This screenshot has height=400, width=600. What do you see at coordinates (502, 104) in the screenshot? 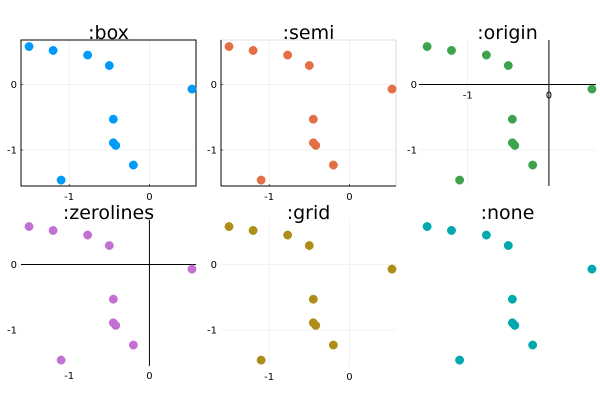
I see `subplot-origin: :origin -1 0 -1 0` at bounding box center [502, 104].